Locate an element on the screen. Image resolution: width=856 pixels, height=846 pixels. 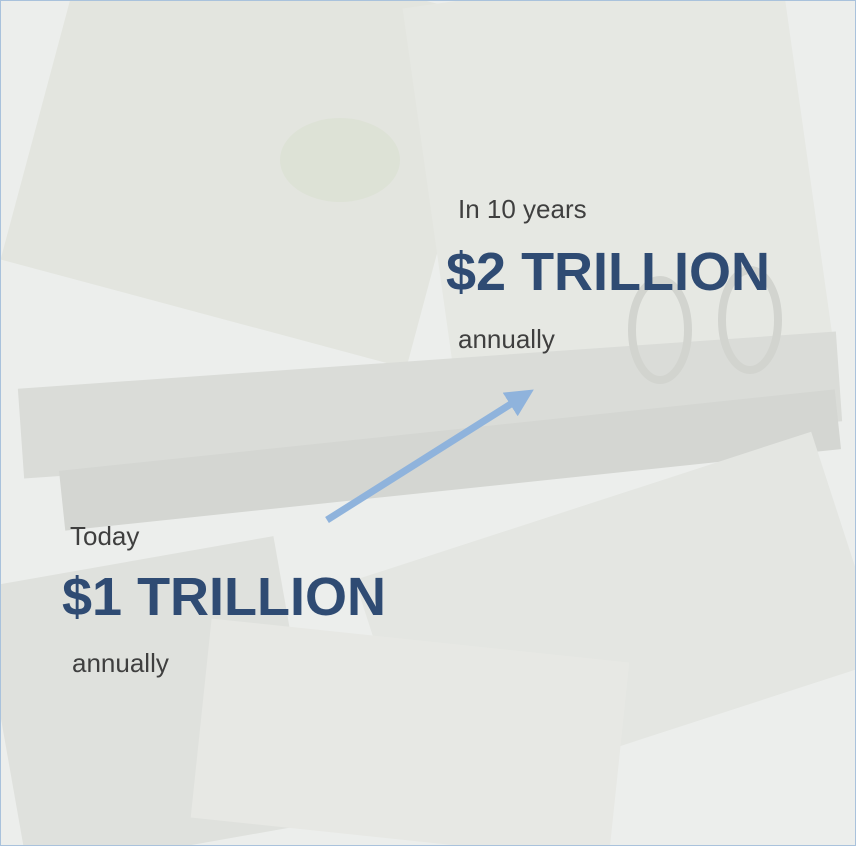
today-period: annually is located at coordinates (120, 663).